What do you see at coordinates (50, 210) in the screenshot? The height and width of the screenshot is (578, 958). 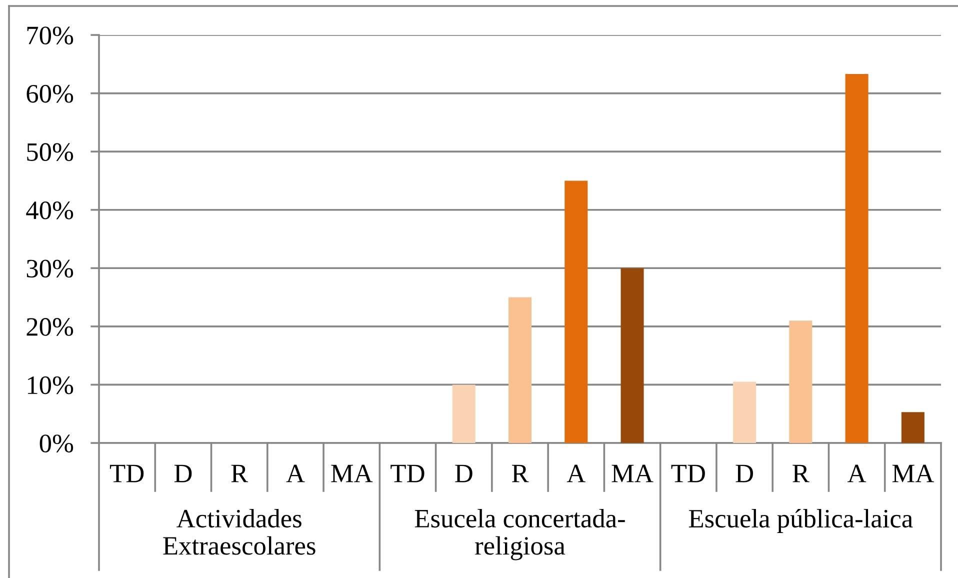 I see `y-tick-label: 40%` at bounding box center [50, 210].